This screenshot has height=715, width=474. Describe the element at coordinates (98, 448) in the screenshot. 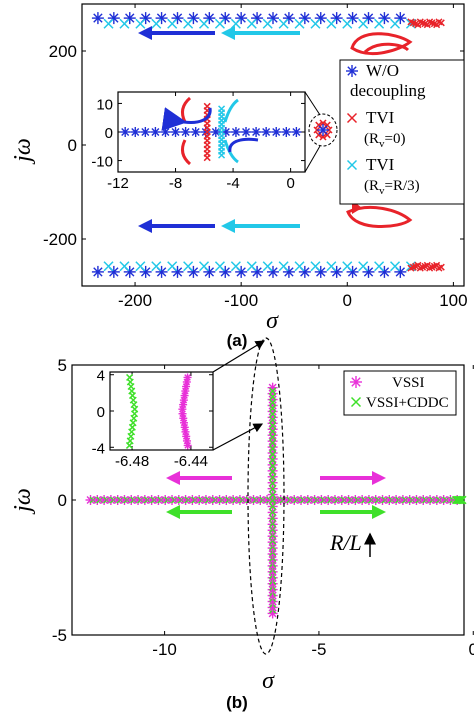

I see `ib-ytick-label: -4` at that location.